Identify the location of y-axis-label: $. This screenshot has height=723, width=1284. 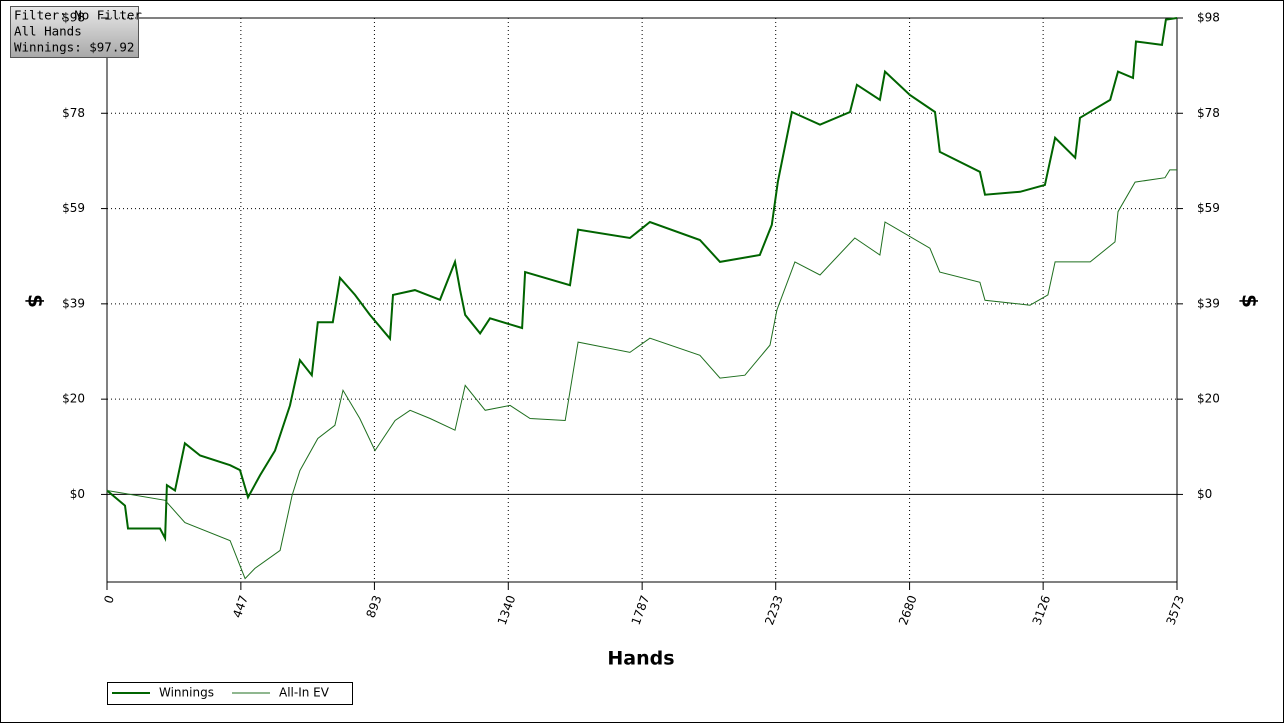
(36, 301).